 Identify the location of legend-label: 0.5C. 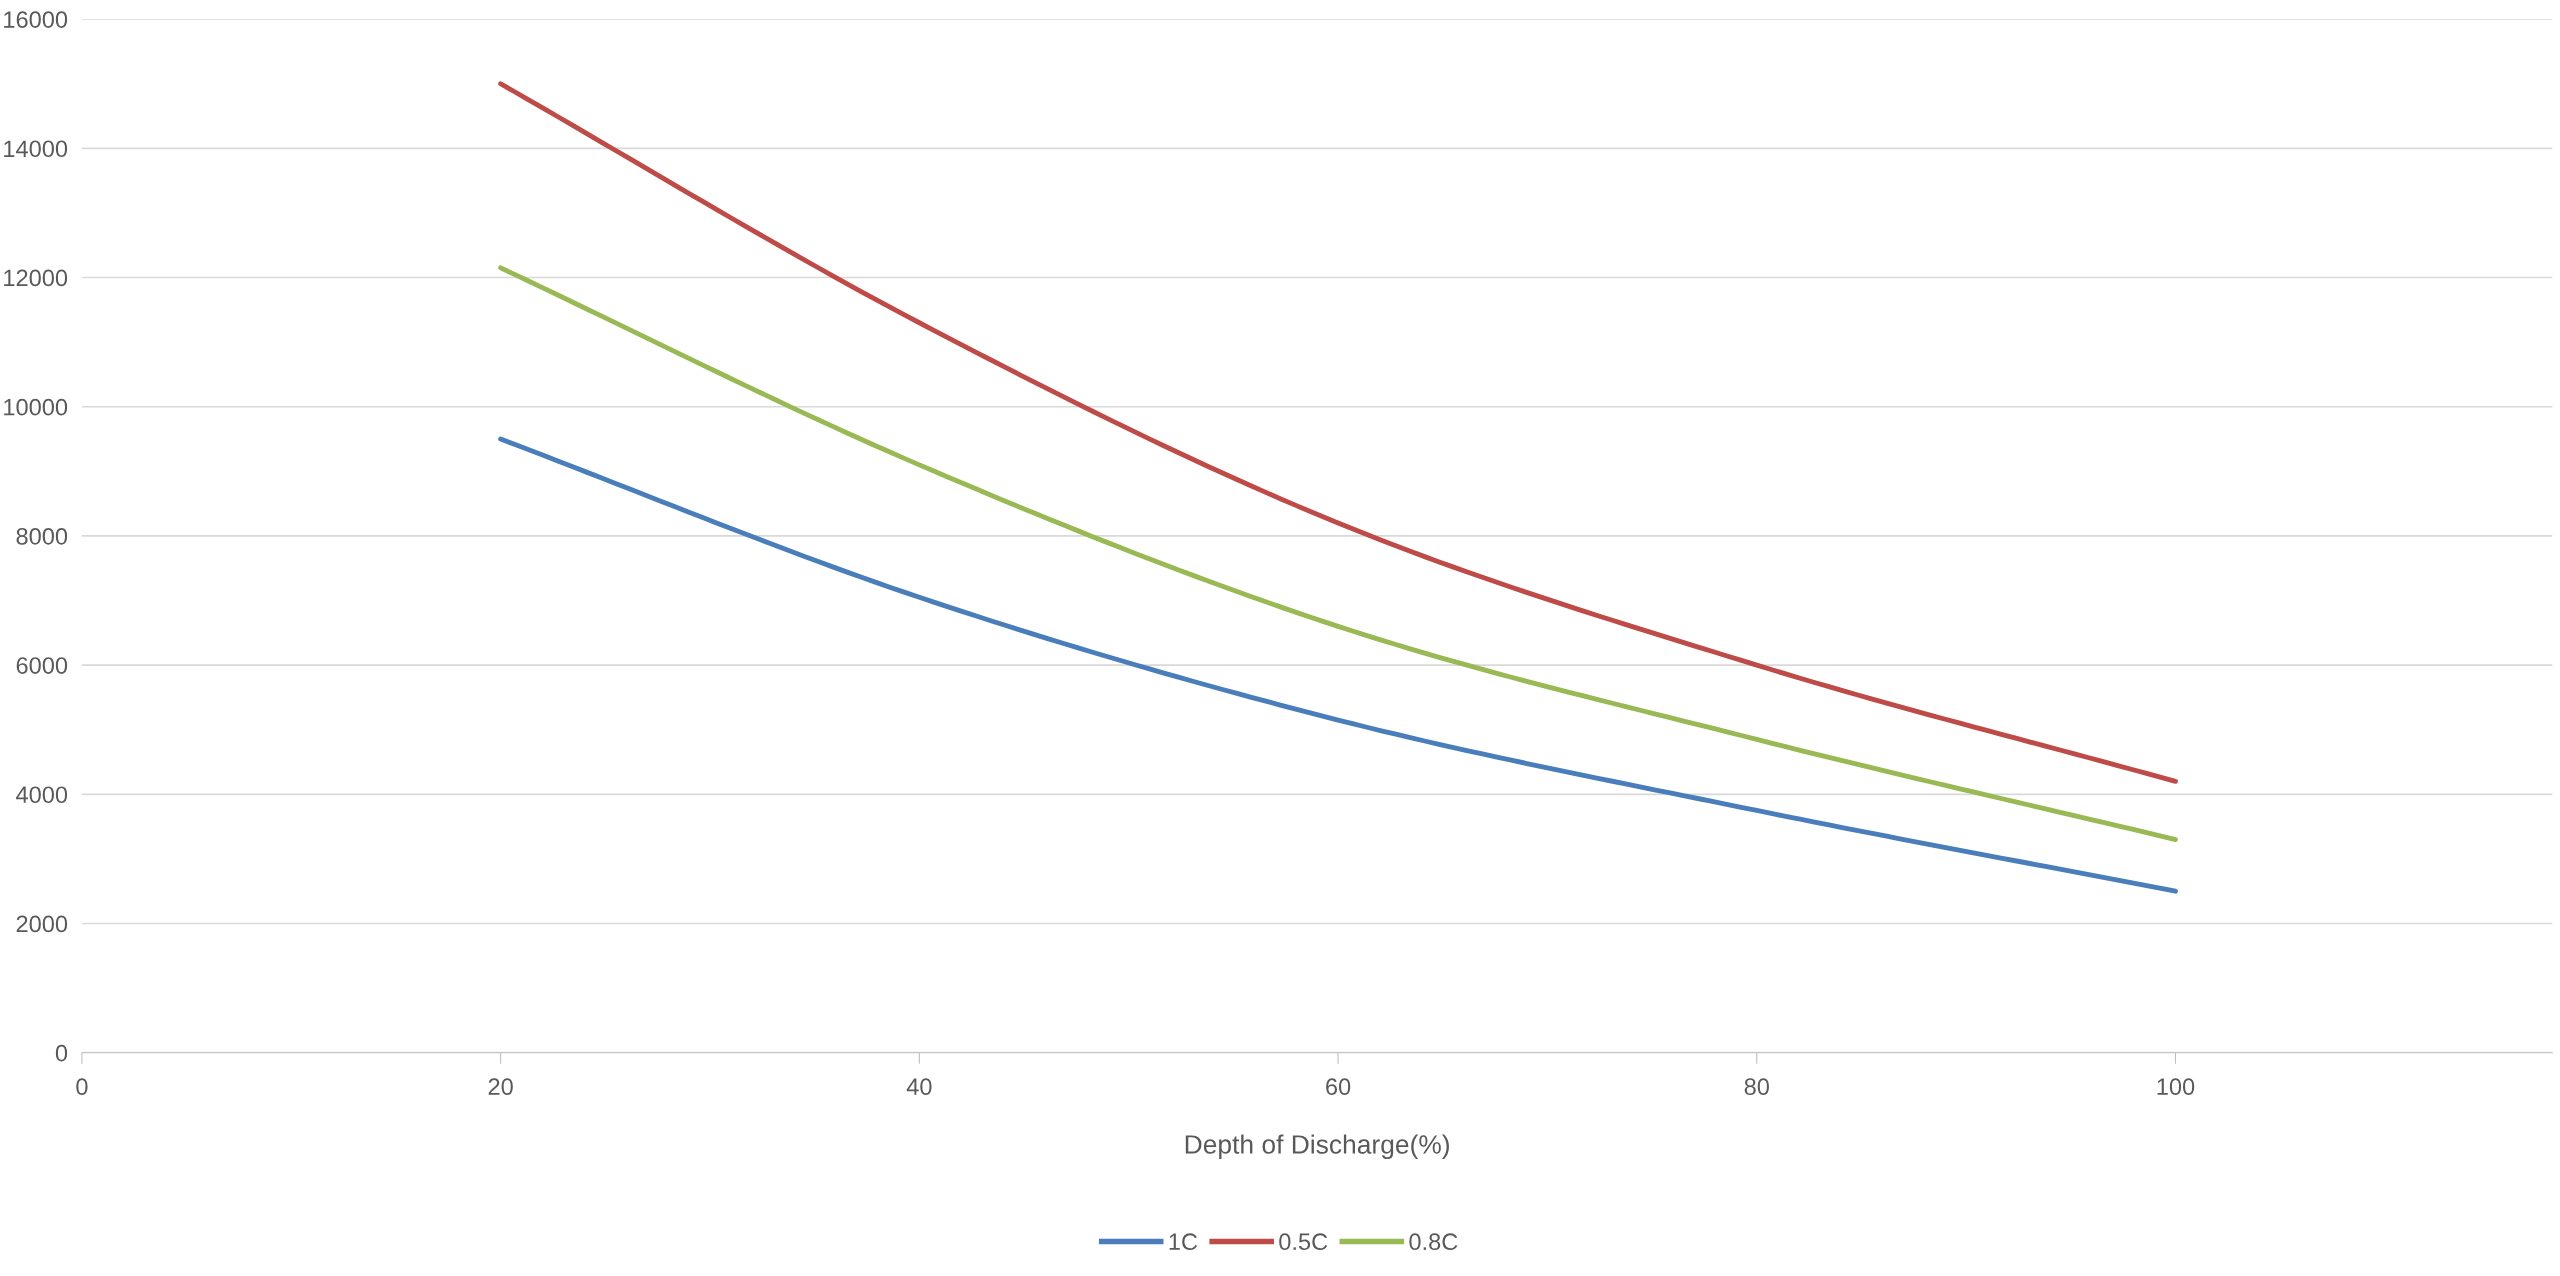
(1303, 1242).